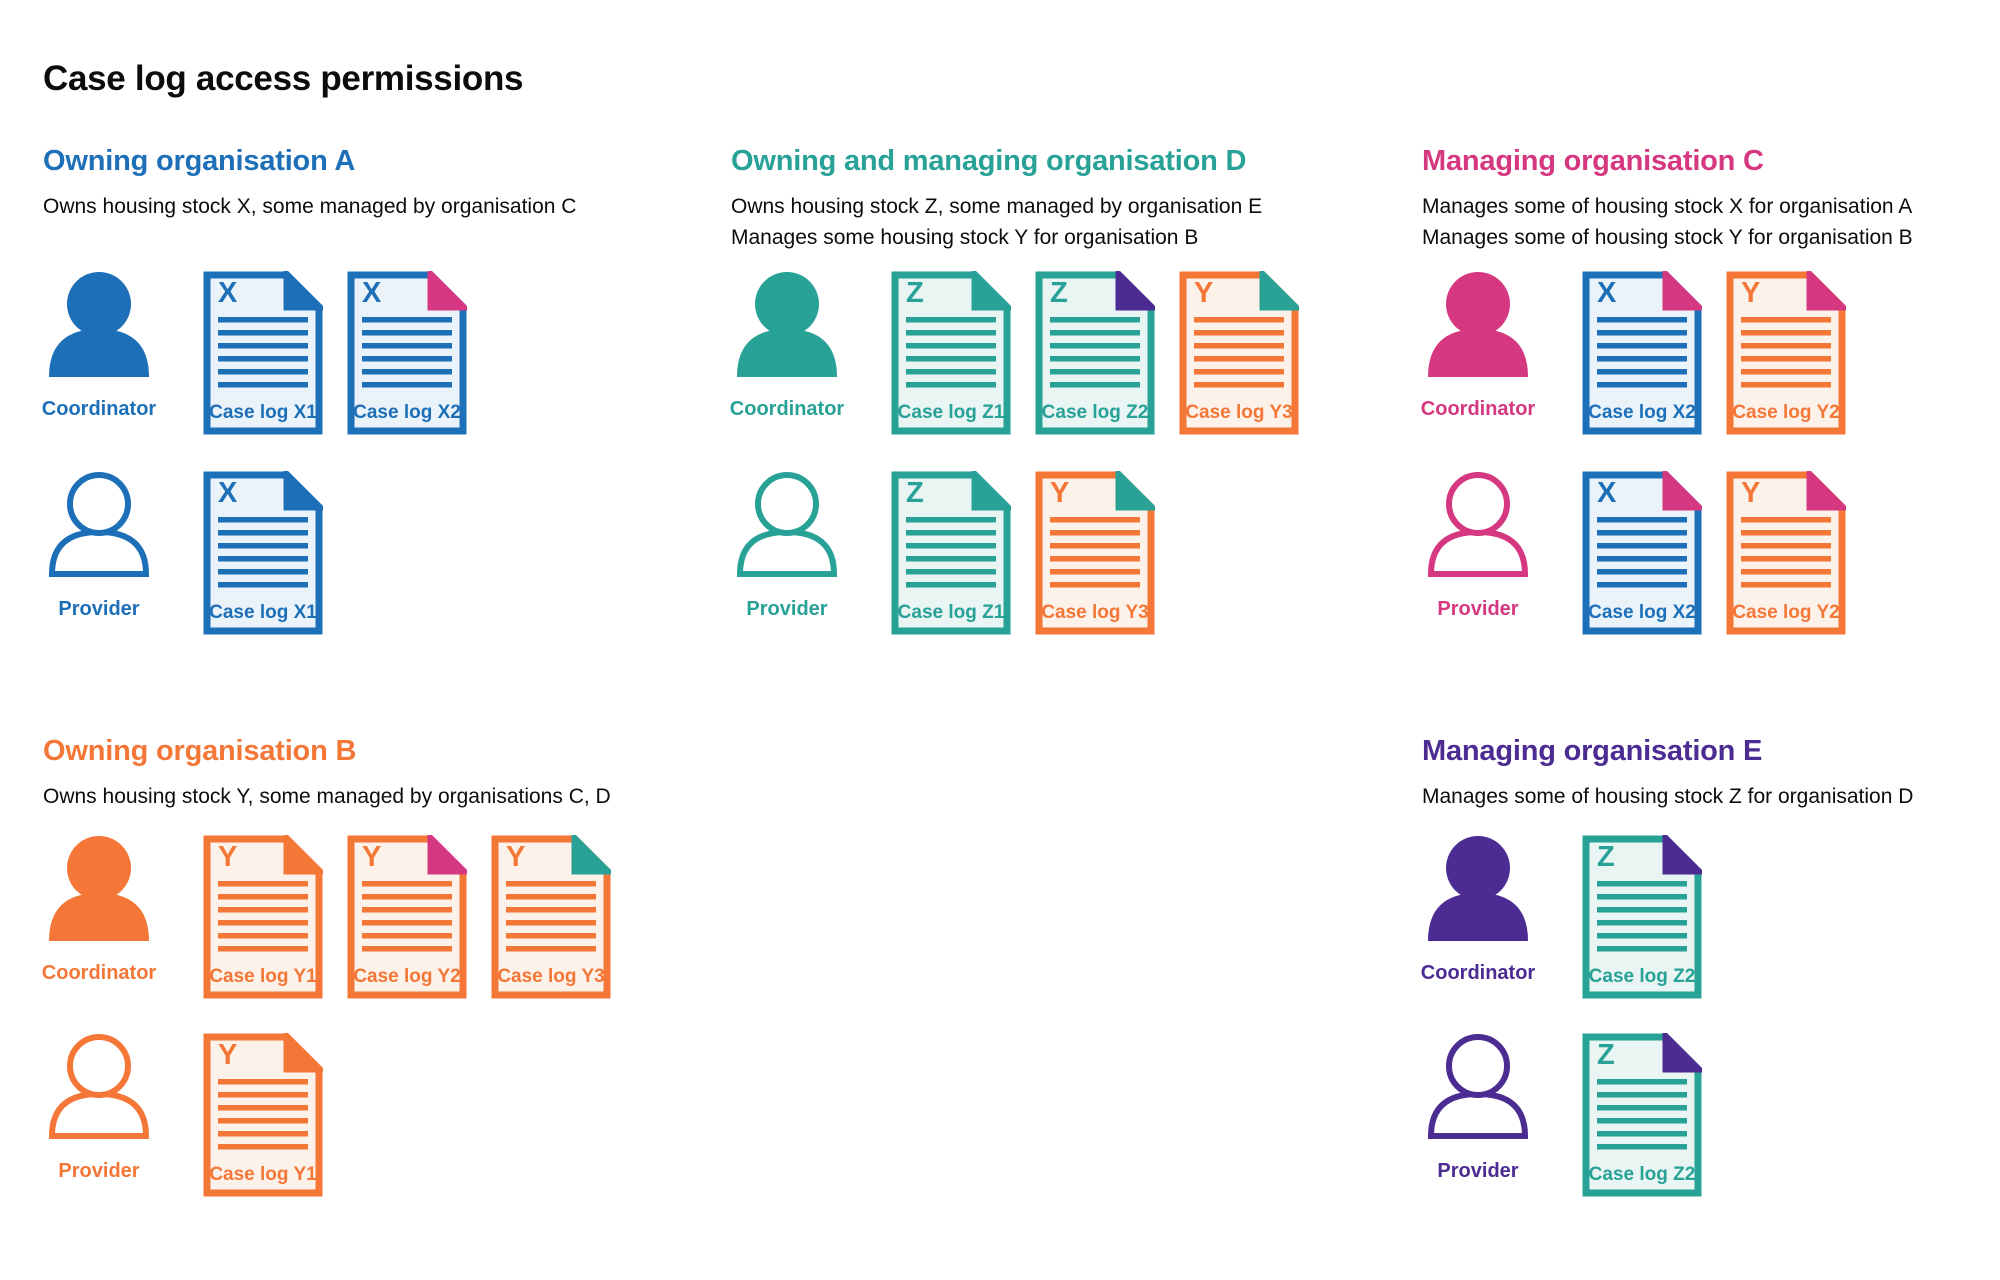 The image size is (2000, 1280). What do you see at coordinates (989, 161) in the screenshot?
I see `section-heading: Owning and managing organisation D` at bounding box center [989, 161].